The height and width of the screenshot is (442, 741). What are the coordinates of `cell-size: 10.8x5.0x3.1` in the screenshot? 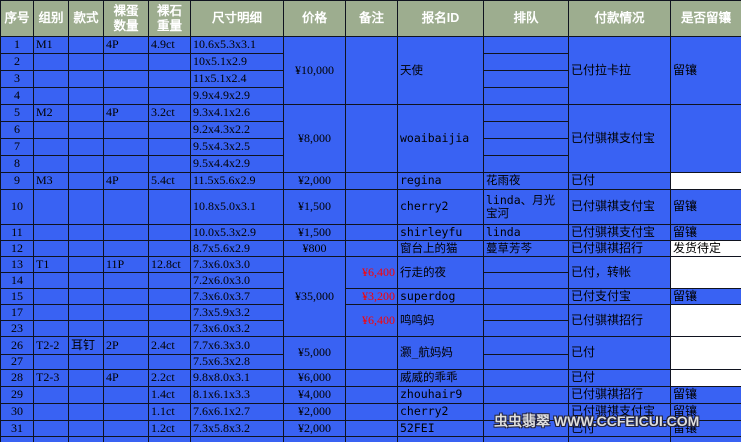 It's located at (237, 207).